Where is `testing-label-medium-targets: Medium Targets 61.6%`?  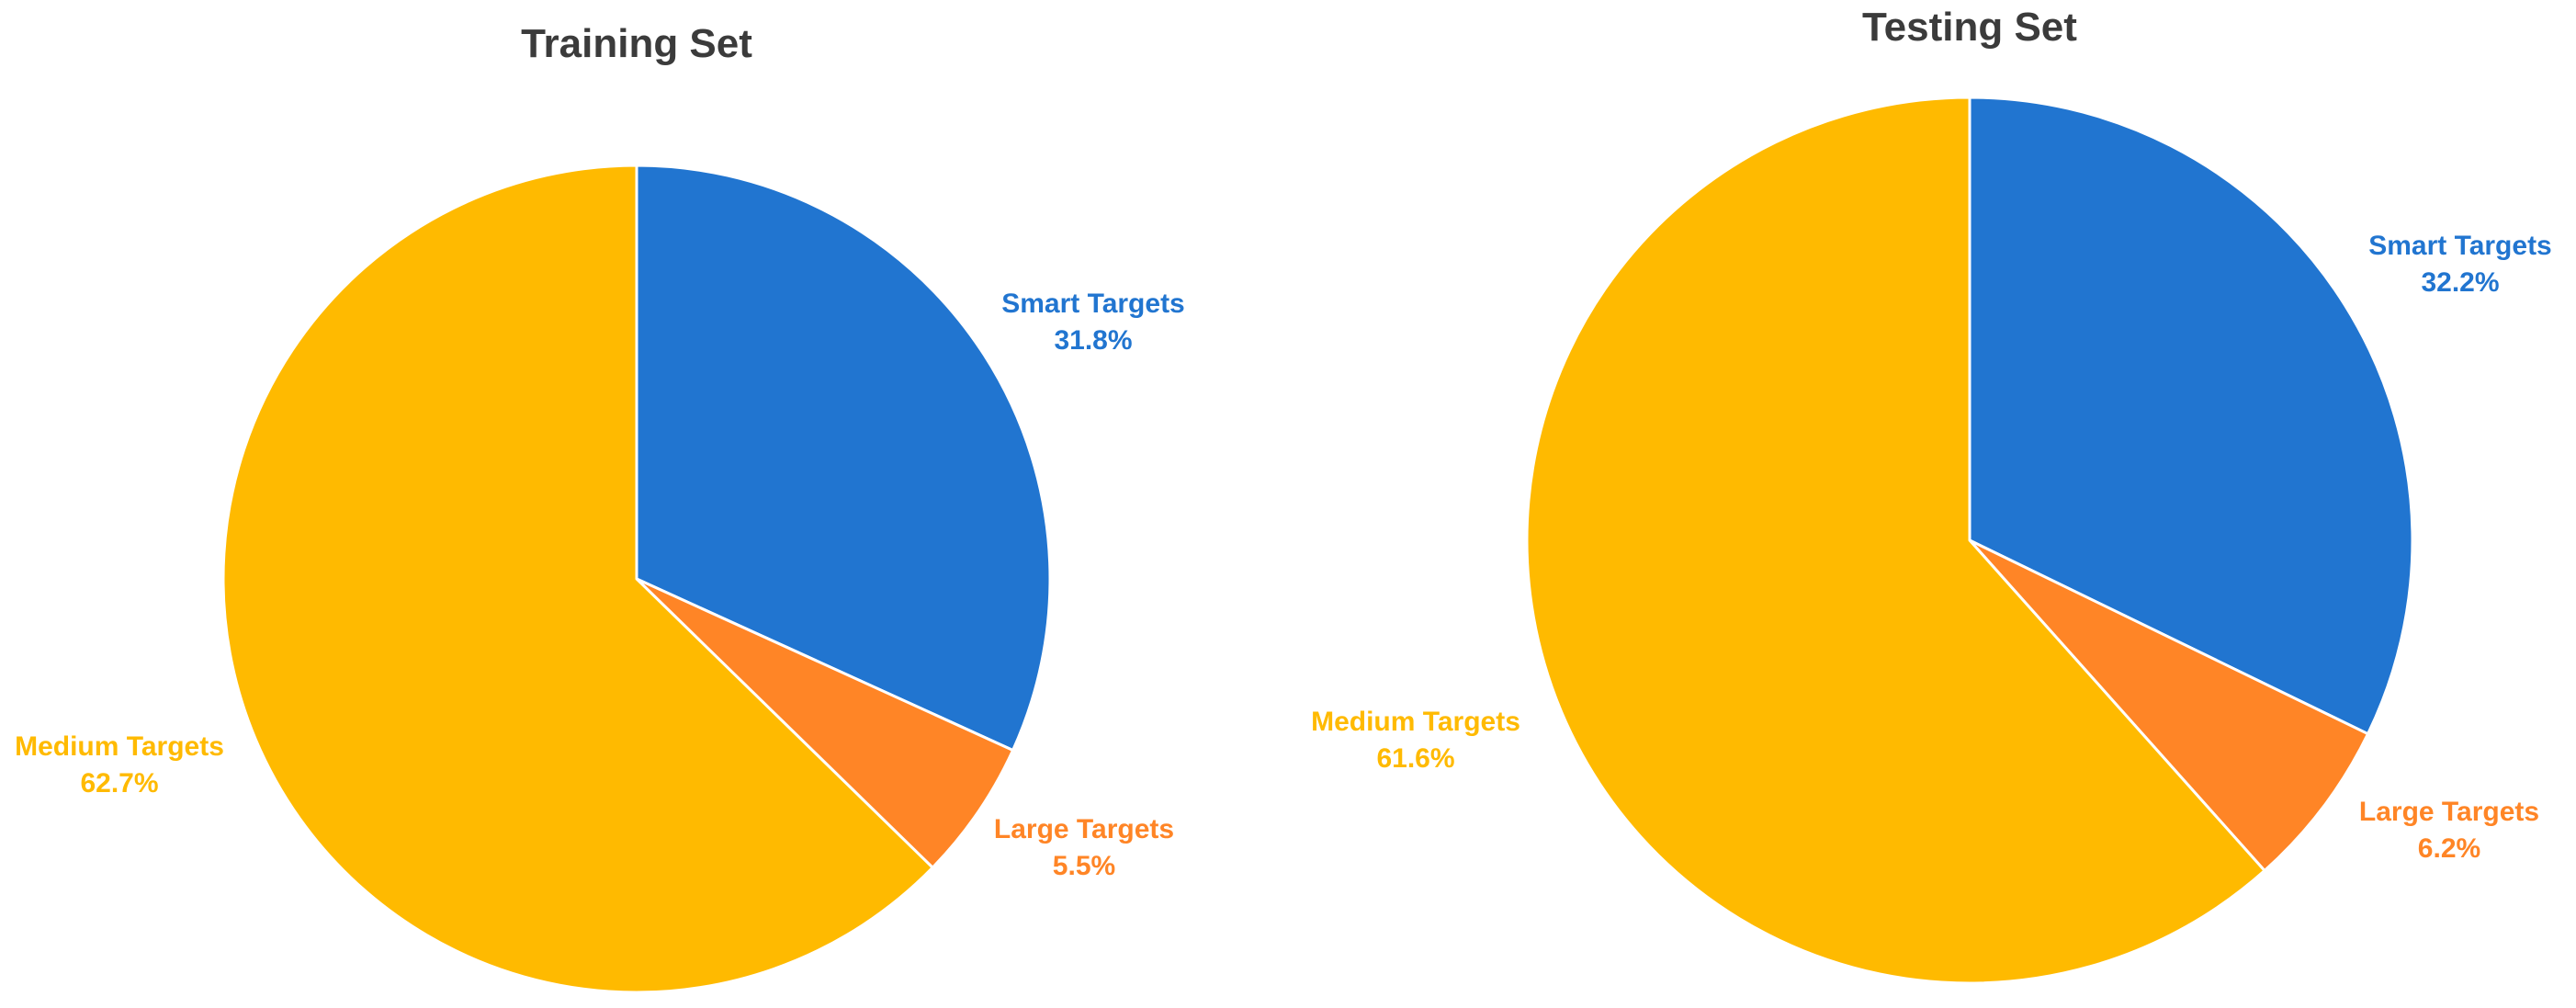
testing-label-medium-targets: Medium Targets 61.6% is located at coordinates (1415, 740).